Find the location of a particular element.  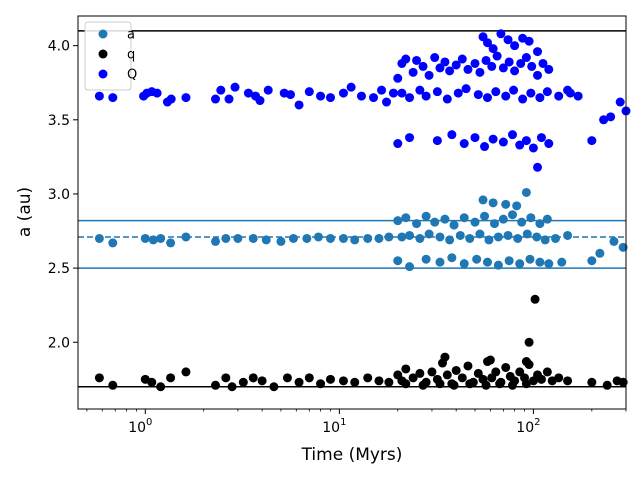

y-axis-title: a (au) is located at coordinates (25, 212).